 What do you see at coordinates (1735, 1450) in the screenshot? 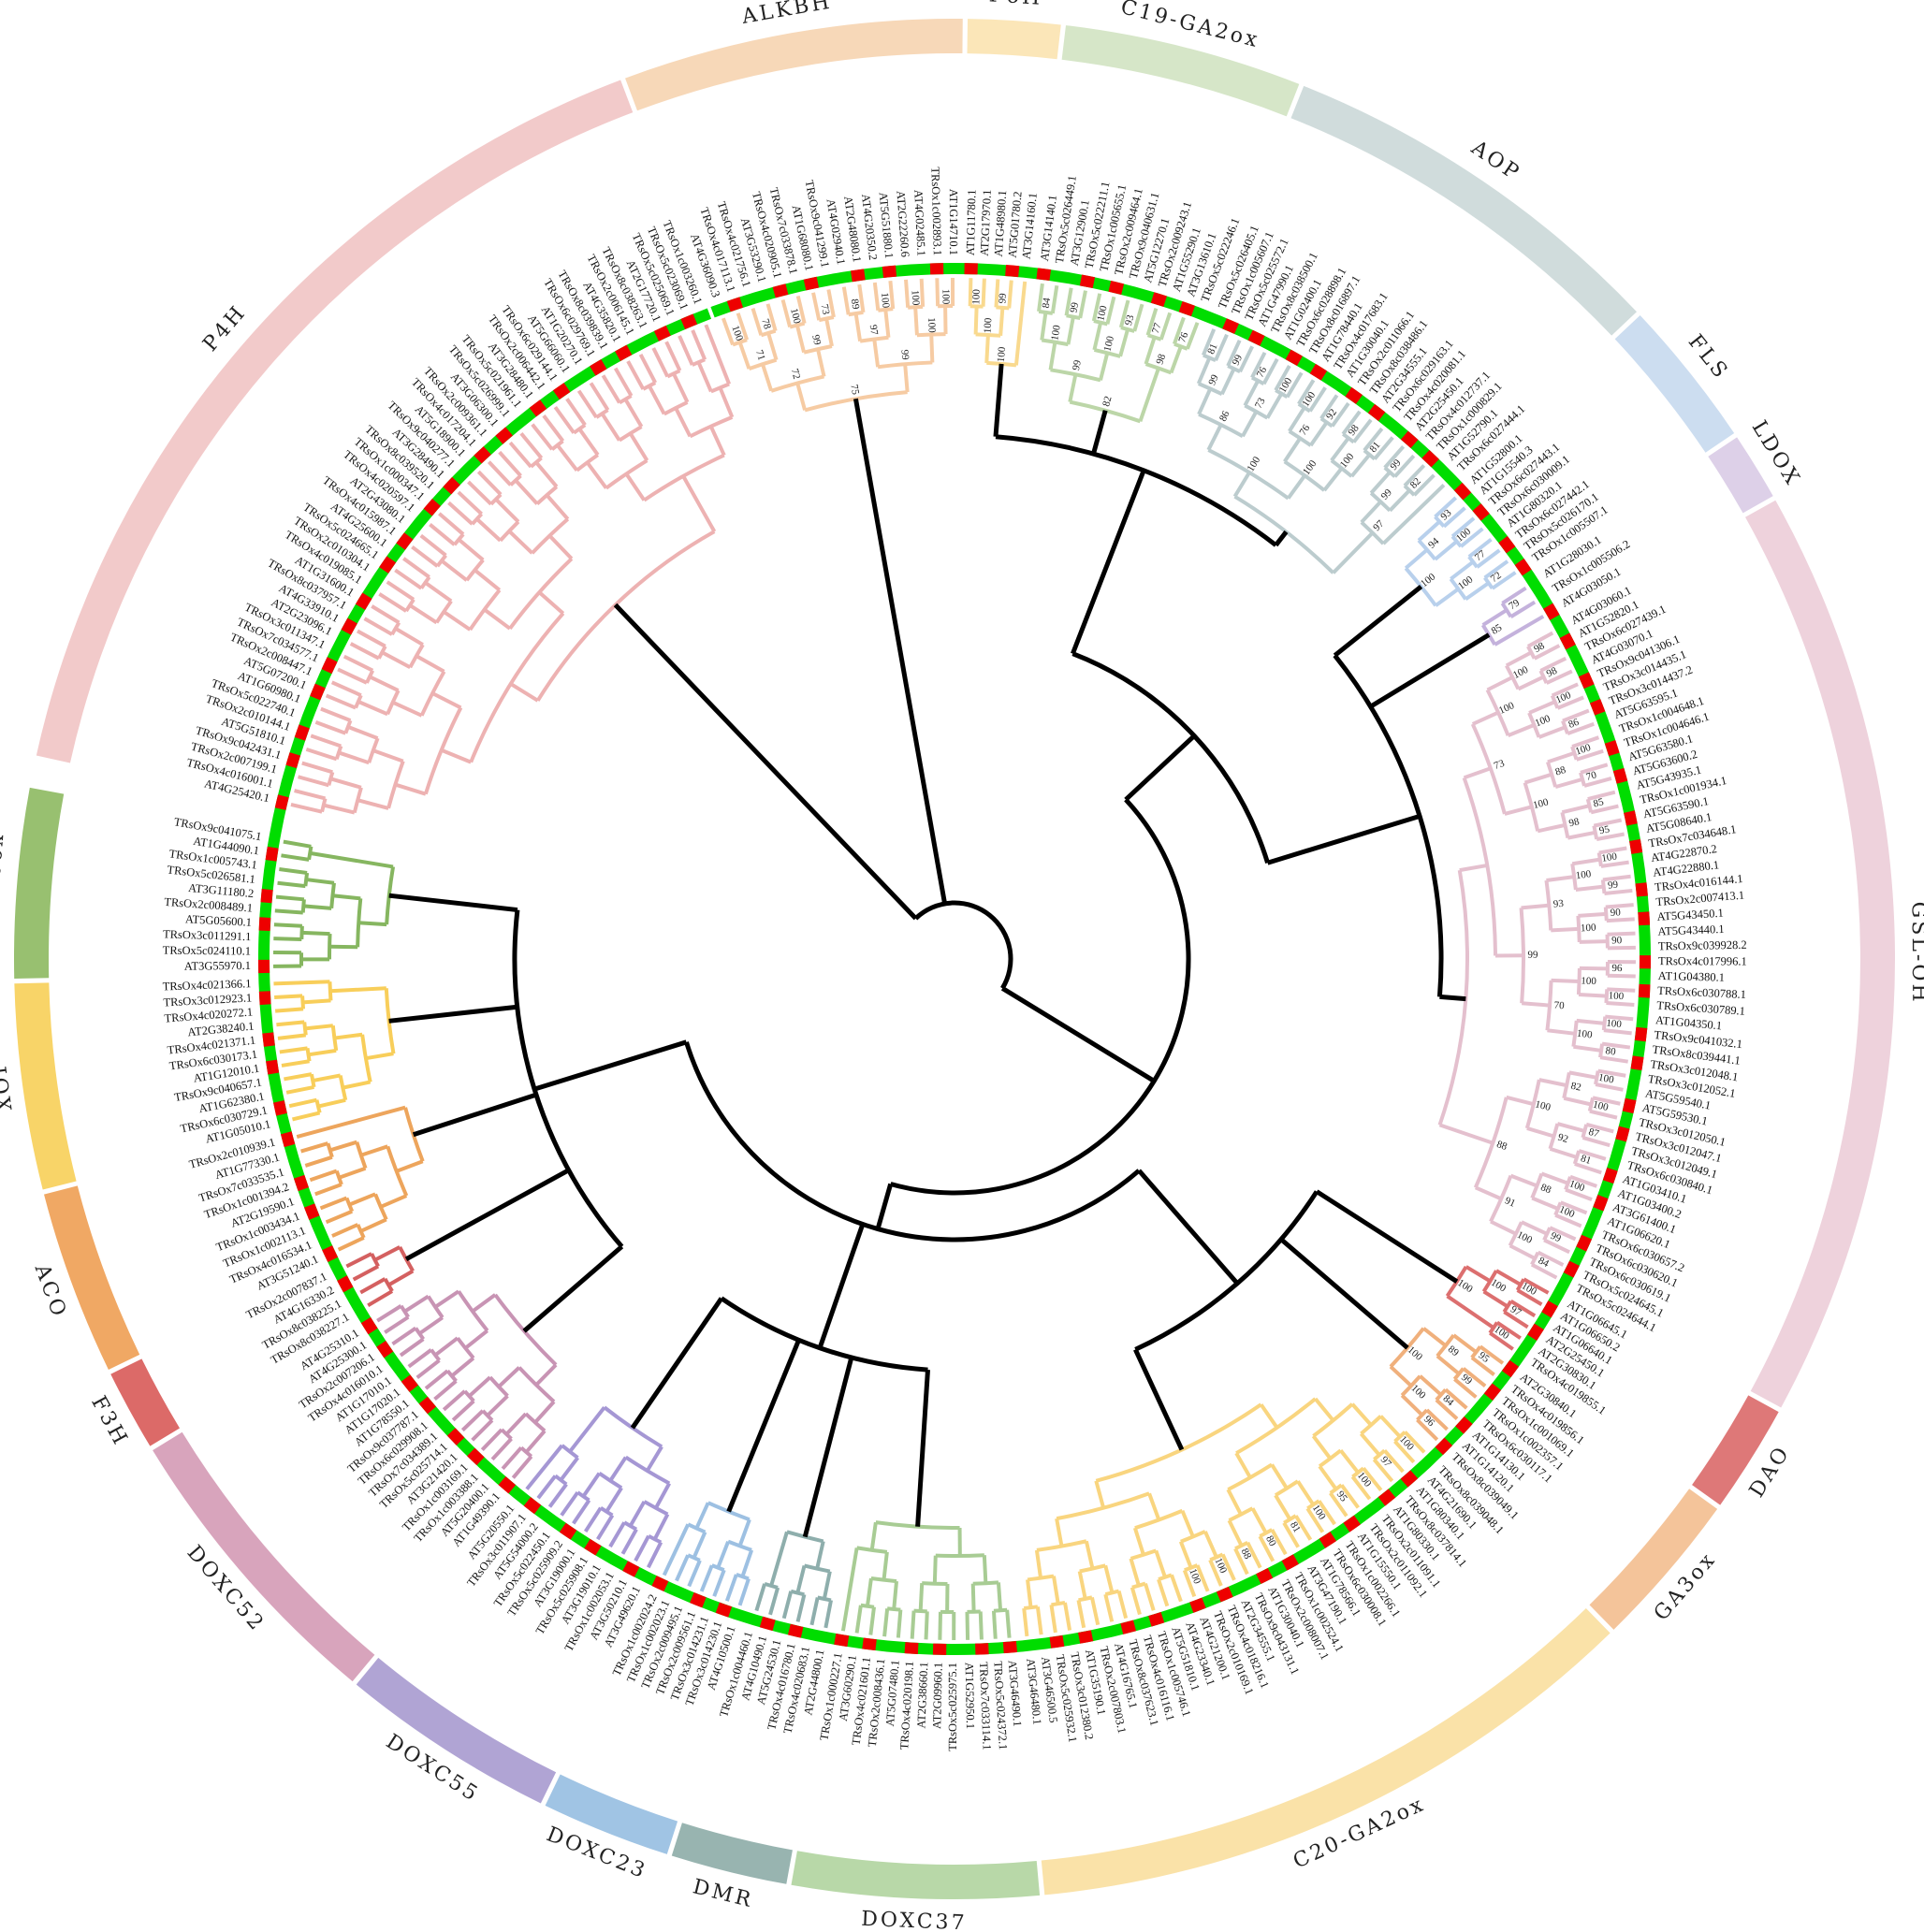
I see `clade-band-dao` at bounding box center [1735, 1450].